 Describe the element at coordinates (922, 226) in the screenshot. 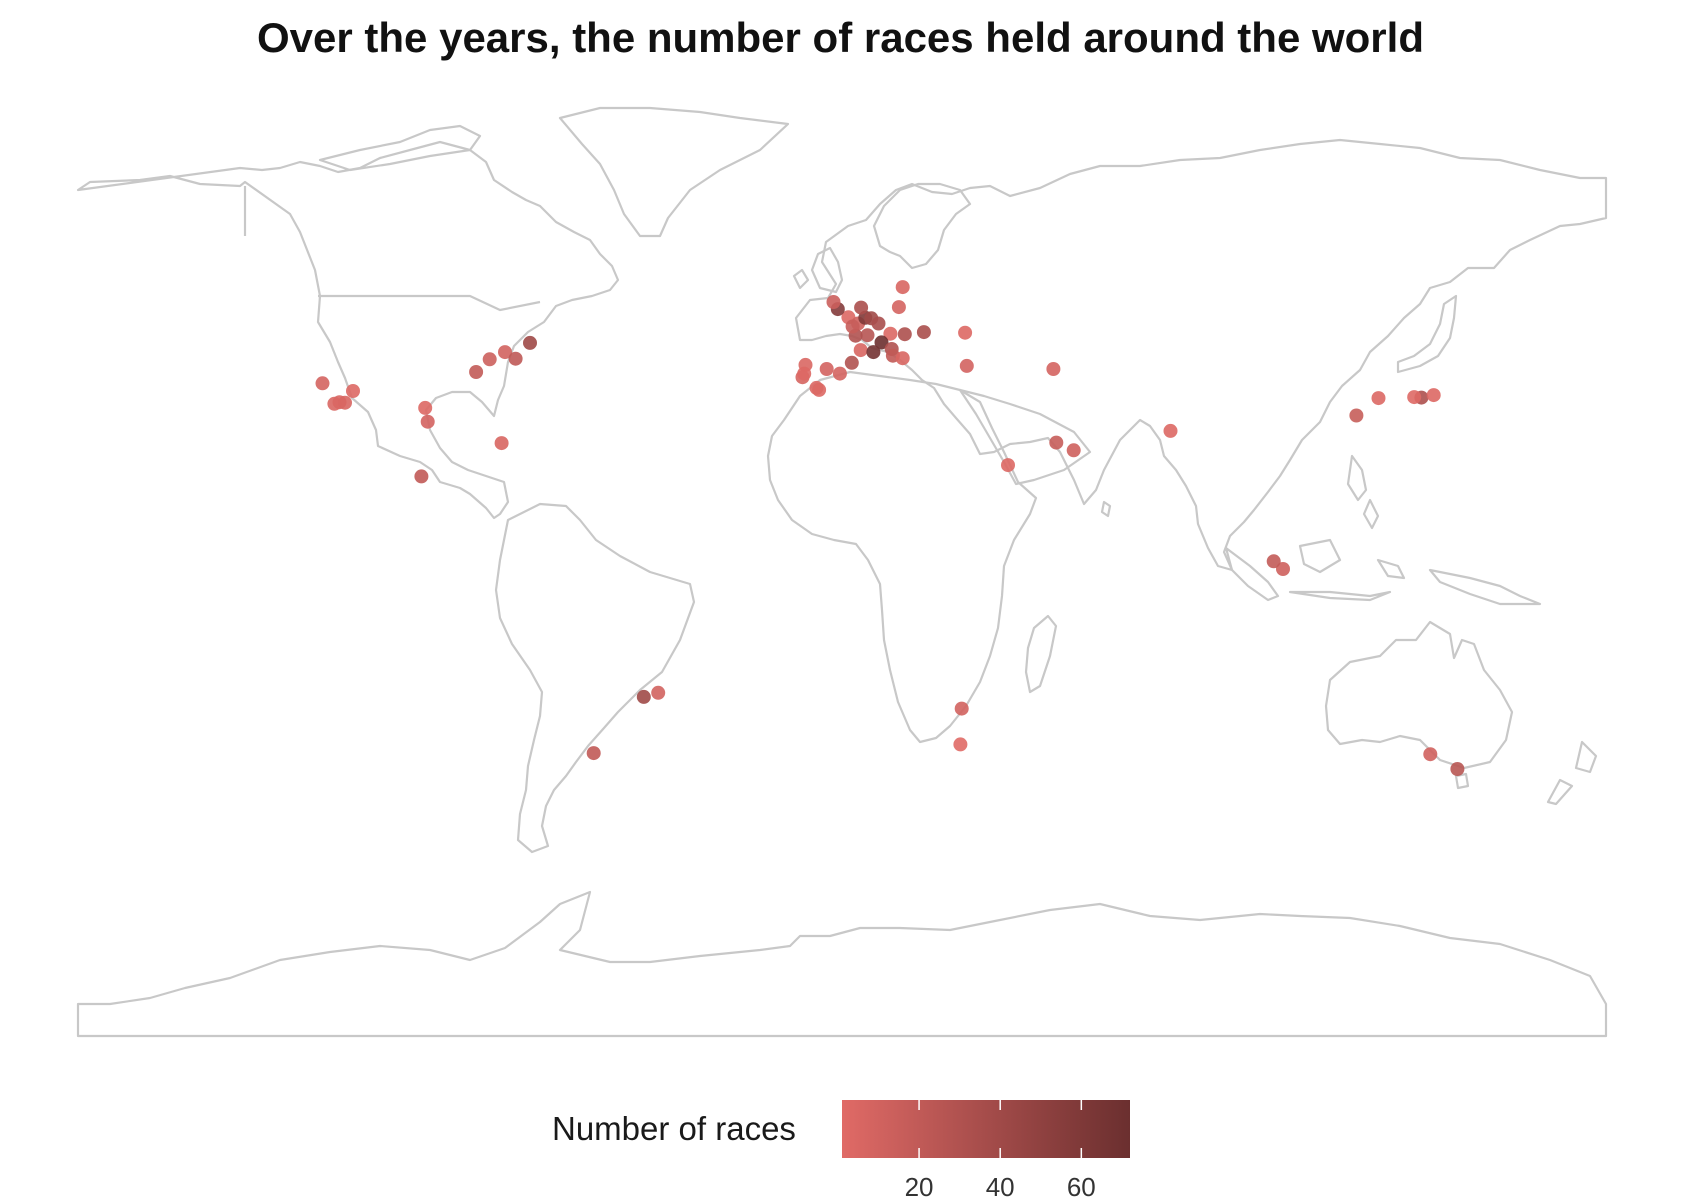

I see `scandinavia-outline` at that location.